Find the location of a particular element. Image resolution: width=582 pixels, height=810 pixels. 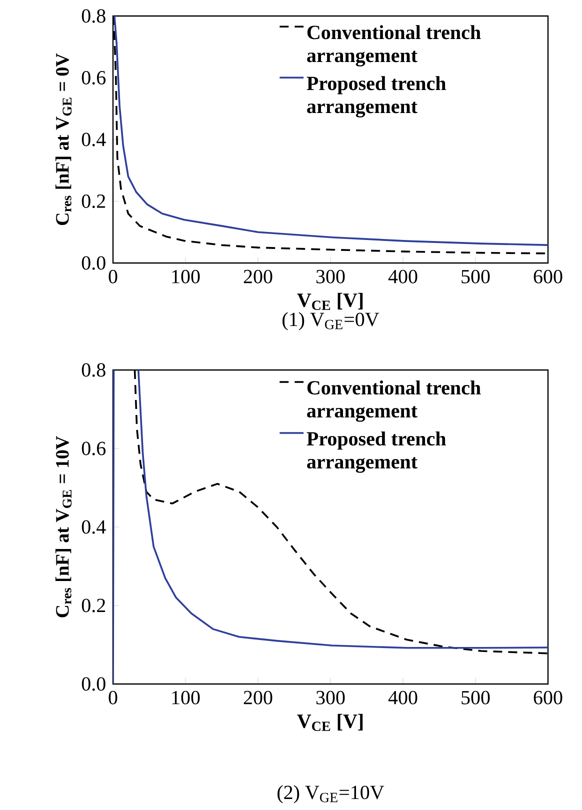

text: (2) V$_{GE}$=10V is located at coordinates (331, 794).